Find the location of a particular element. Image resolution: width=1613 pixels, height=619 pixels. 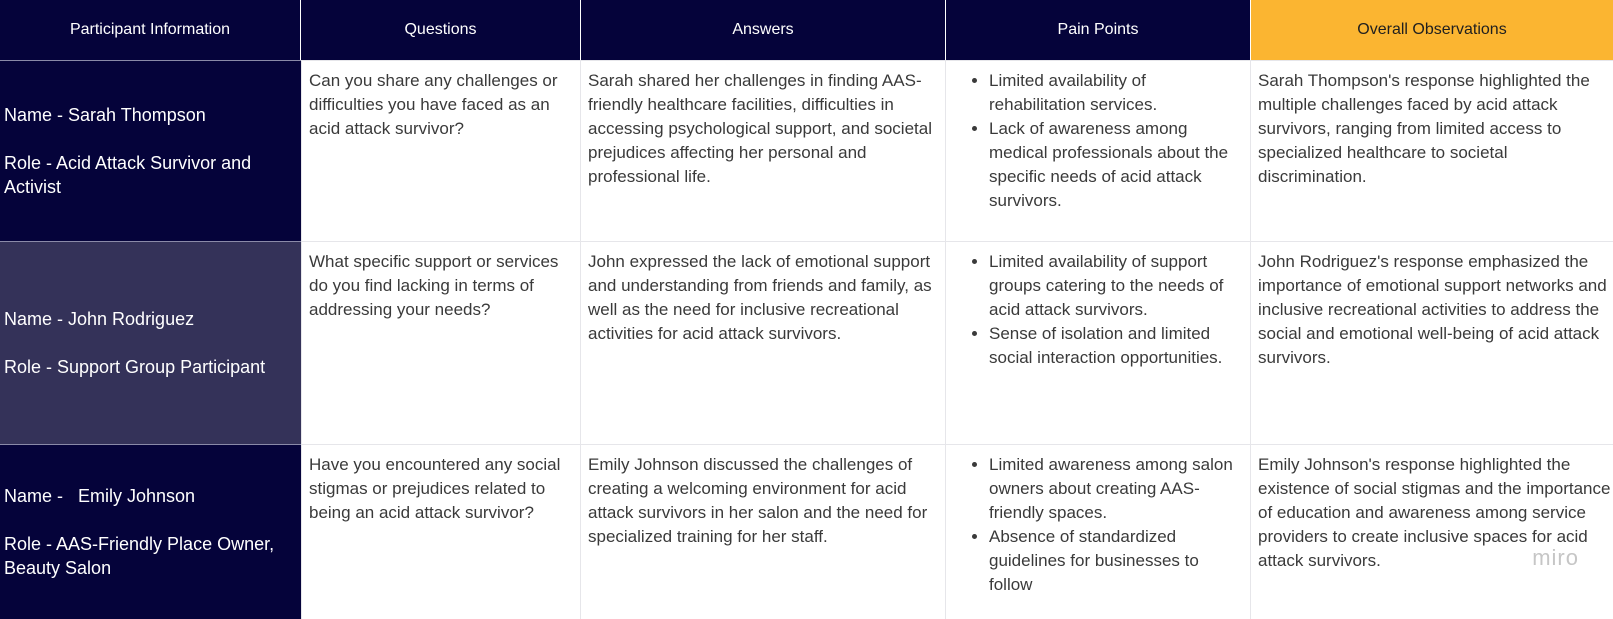

header-observations: Overall Observations is located at coordinates (1432, 30).